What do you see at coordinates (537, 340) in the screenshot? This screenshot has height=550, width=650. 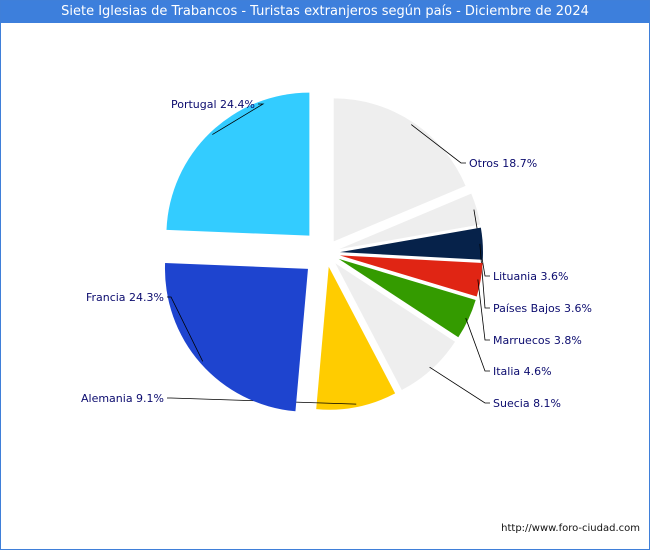 I see `slice-label: Marruecos 3.8%` at bounding box center [537, 340].